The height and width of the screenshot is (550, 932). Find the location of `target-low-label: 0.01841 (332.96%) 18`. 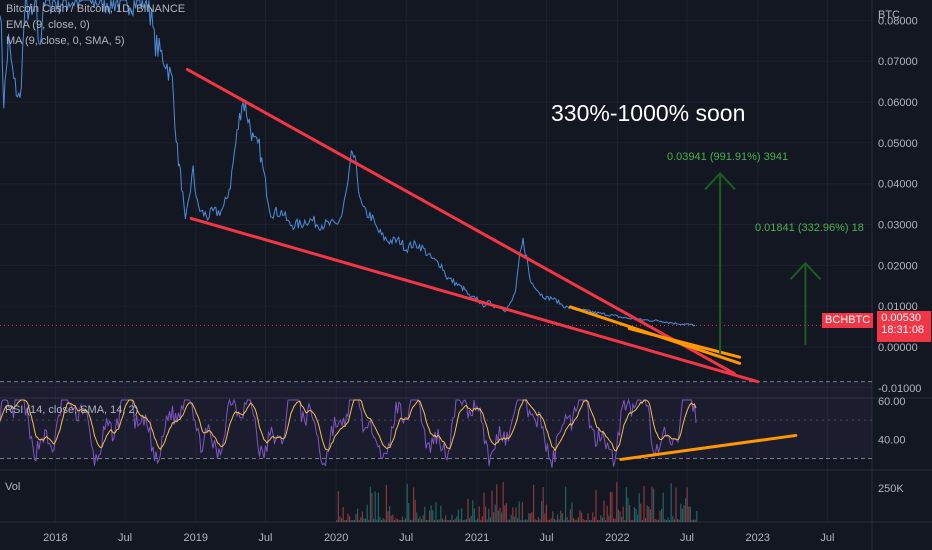

target-low-label: 0.01841 (332.96%) 18 is located at coordinates (809, 228).